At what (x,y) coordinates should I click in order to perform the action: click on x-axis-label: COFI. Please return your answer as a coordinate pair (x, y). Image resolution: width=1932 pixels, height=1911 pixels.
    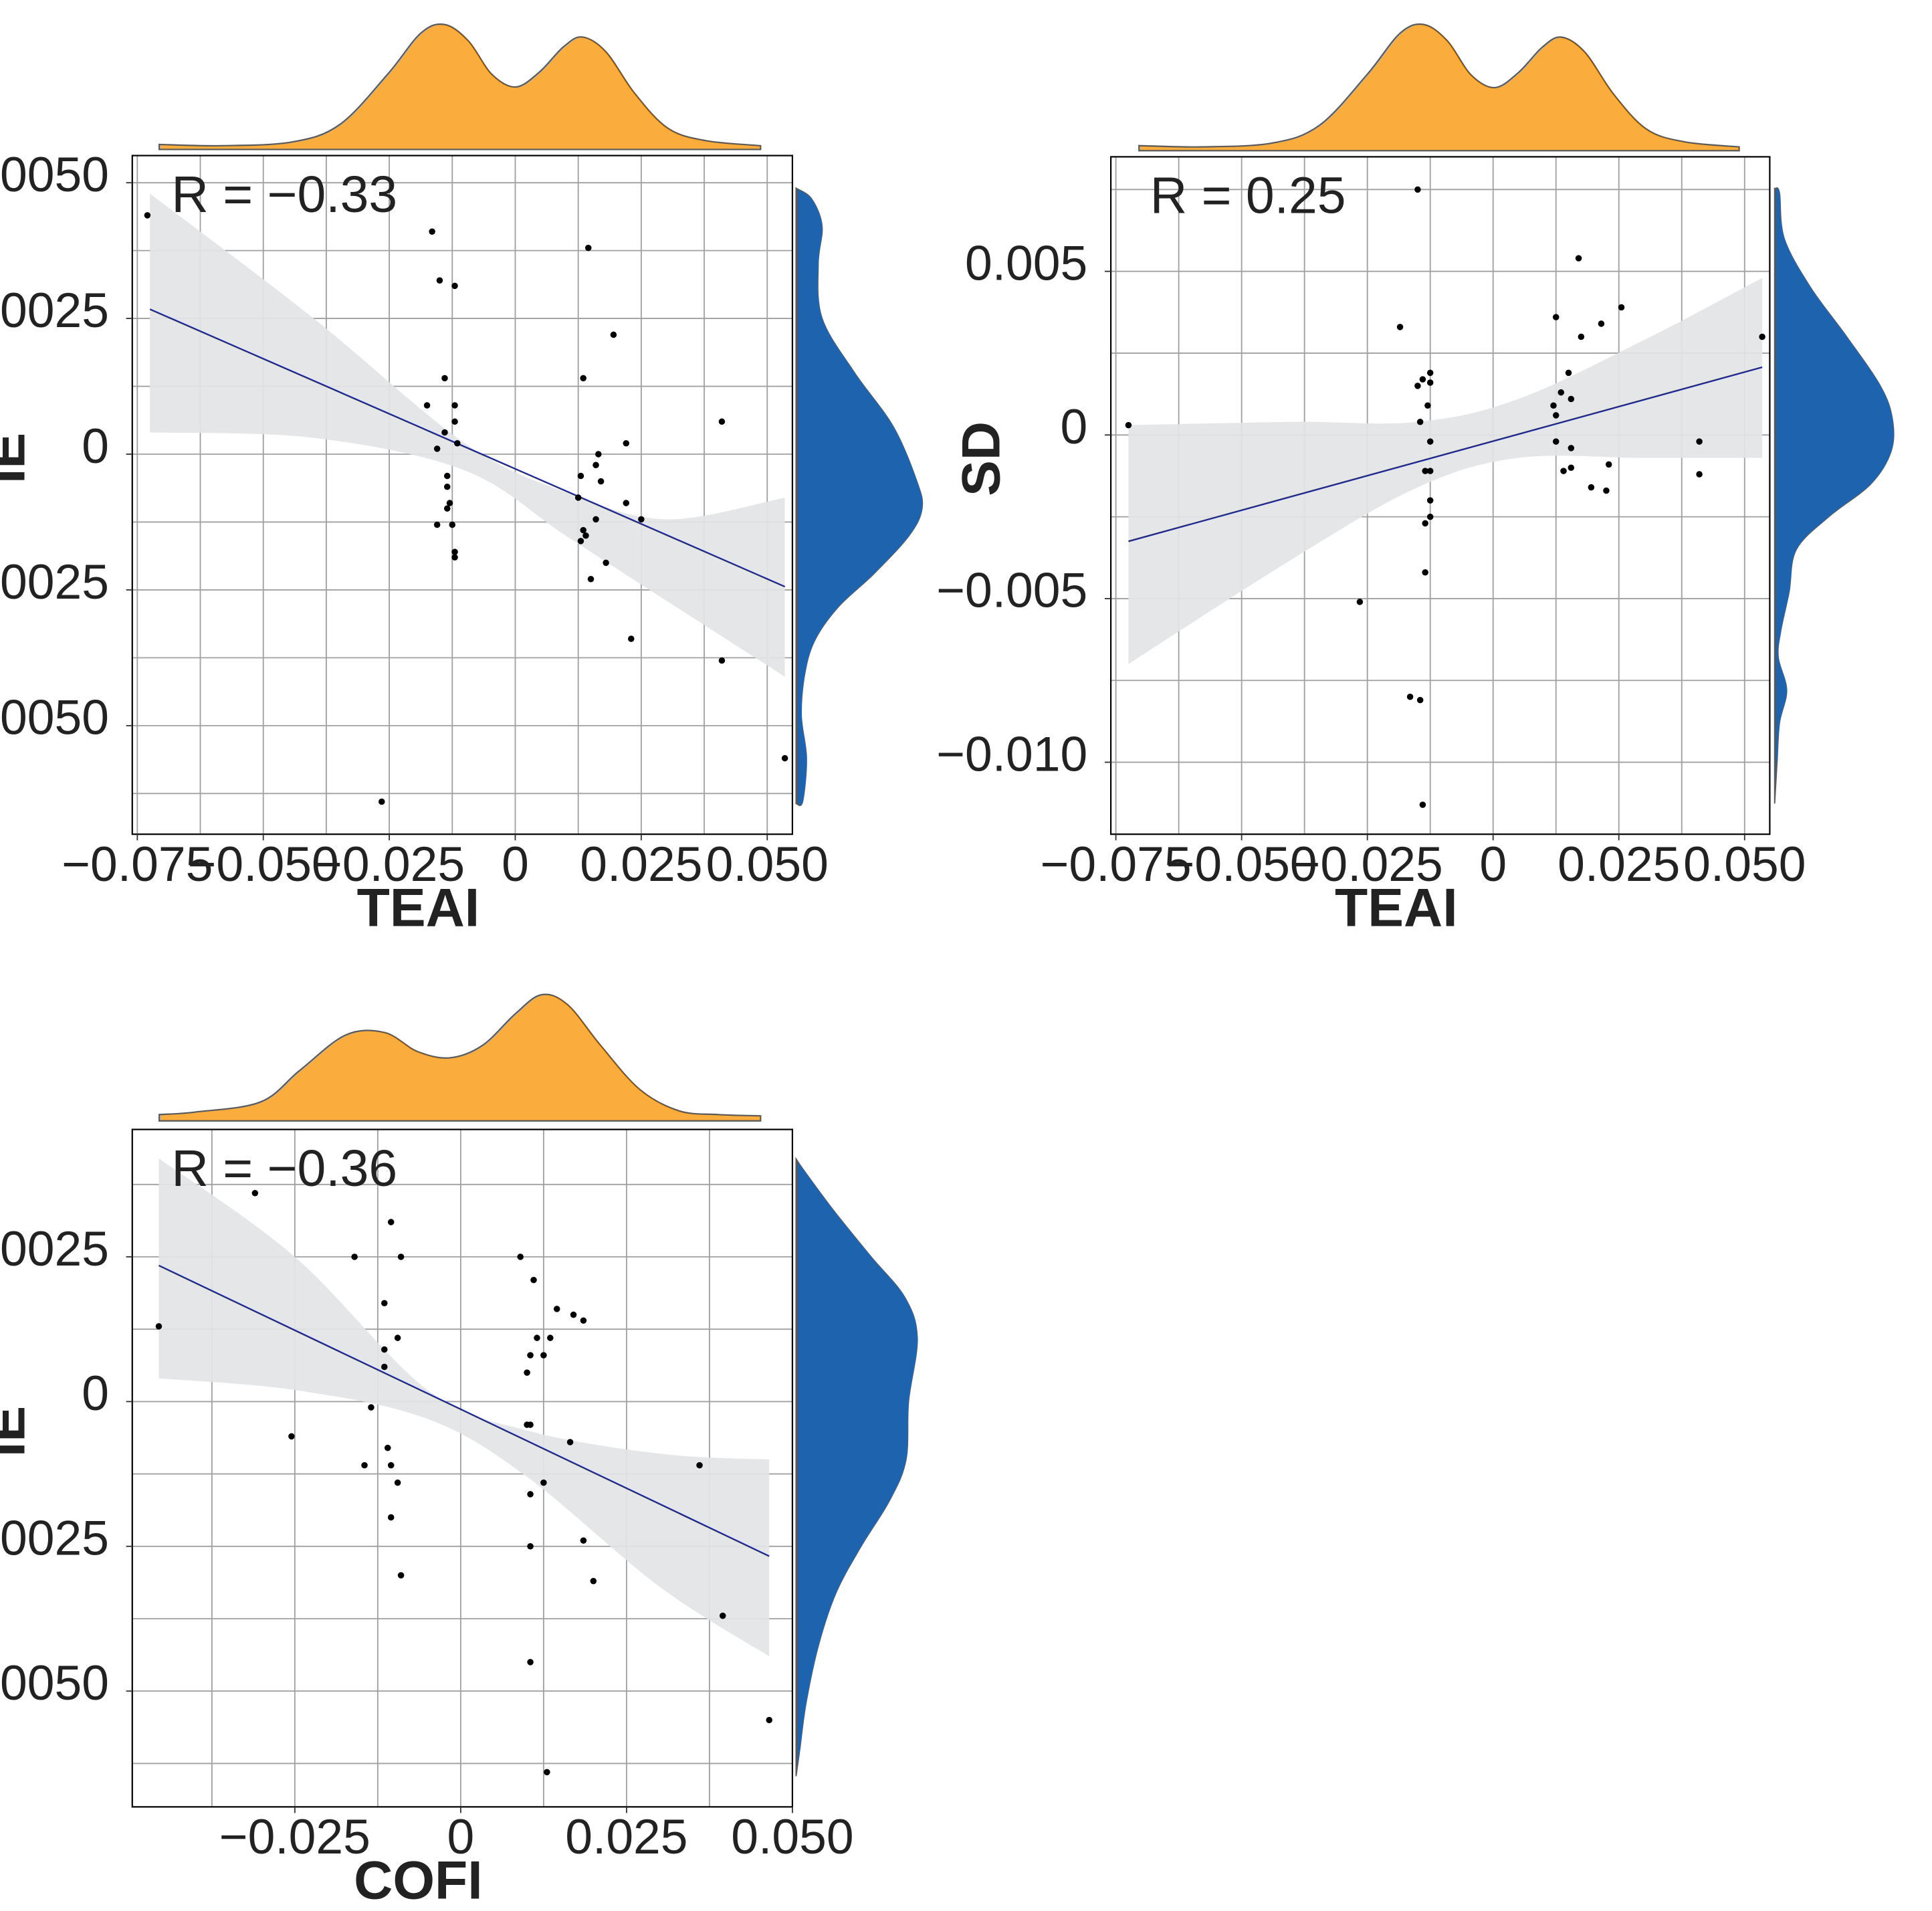
    Looking at the image, I should click on (418, 1881).